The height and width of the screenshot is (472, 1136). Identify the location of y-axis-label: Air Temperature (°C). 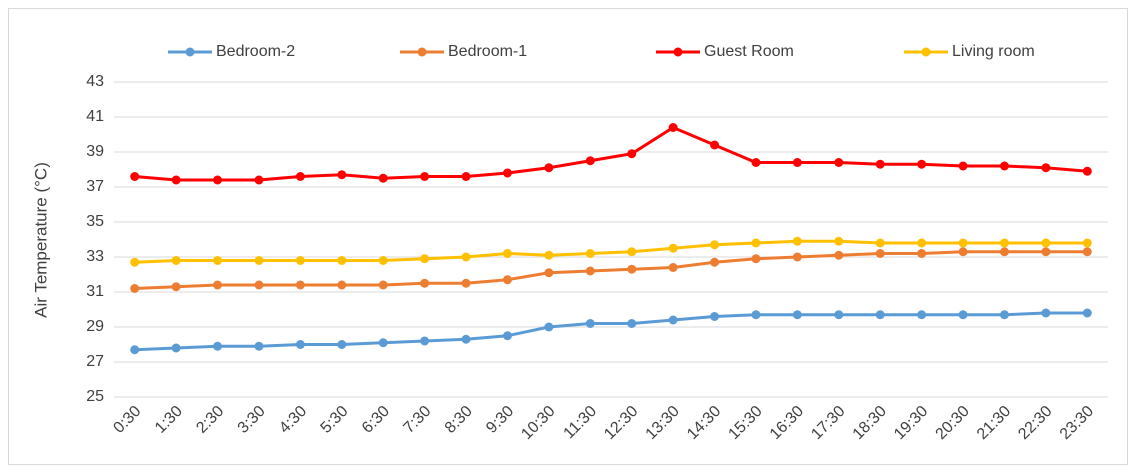
(40, 240).